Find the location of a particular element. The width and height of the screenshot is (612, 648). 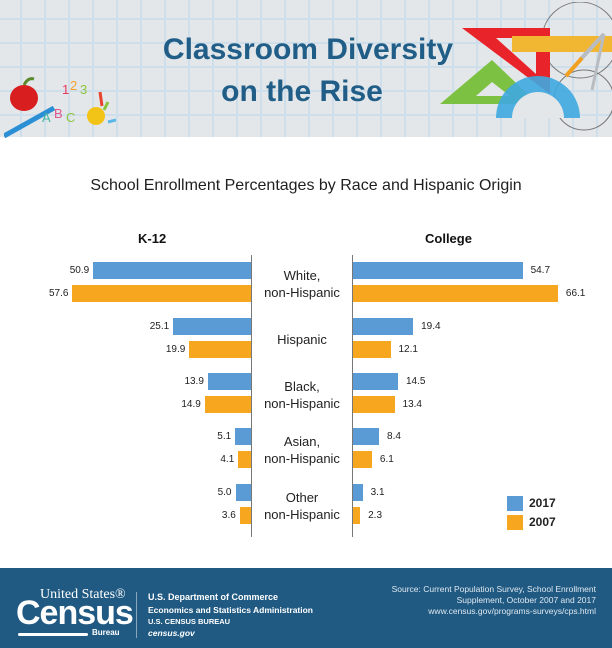

category-label: Hispanic is located at coordinates (302, 339).